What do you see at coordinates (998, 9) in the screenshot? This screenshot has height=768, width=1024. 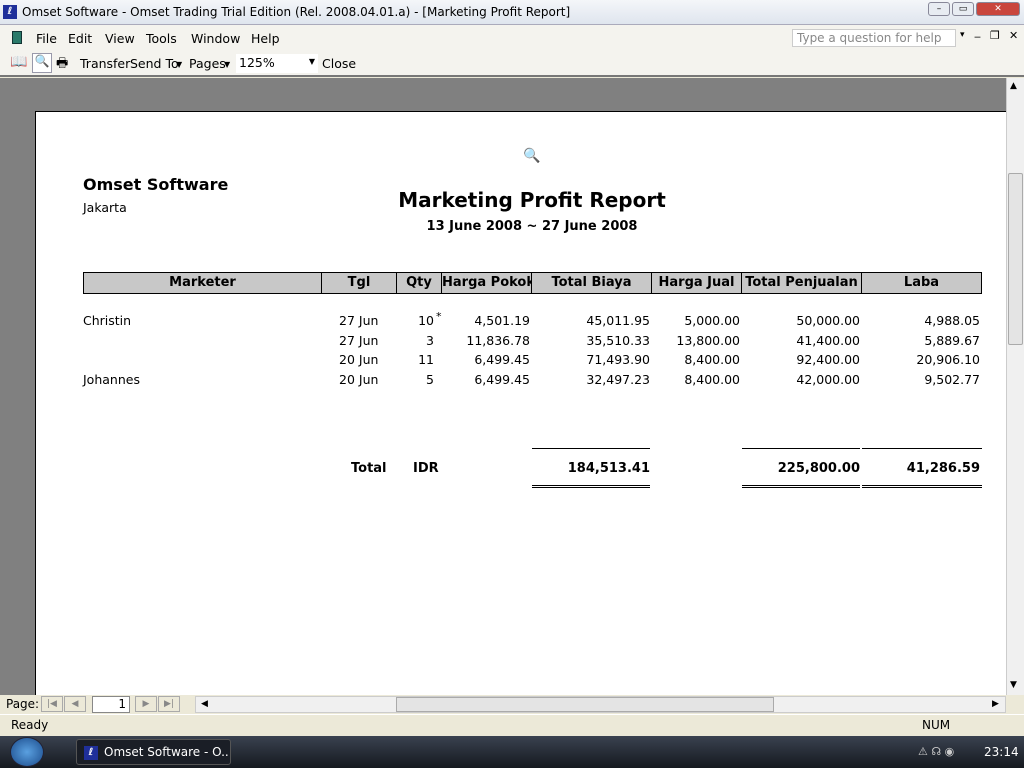 I see `close-window-button: ✕` at bounding box center [998, 9].